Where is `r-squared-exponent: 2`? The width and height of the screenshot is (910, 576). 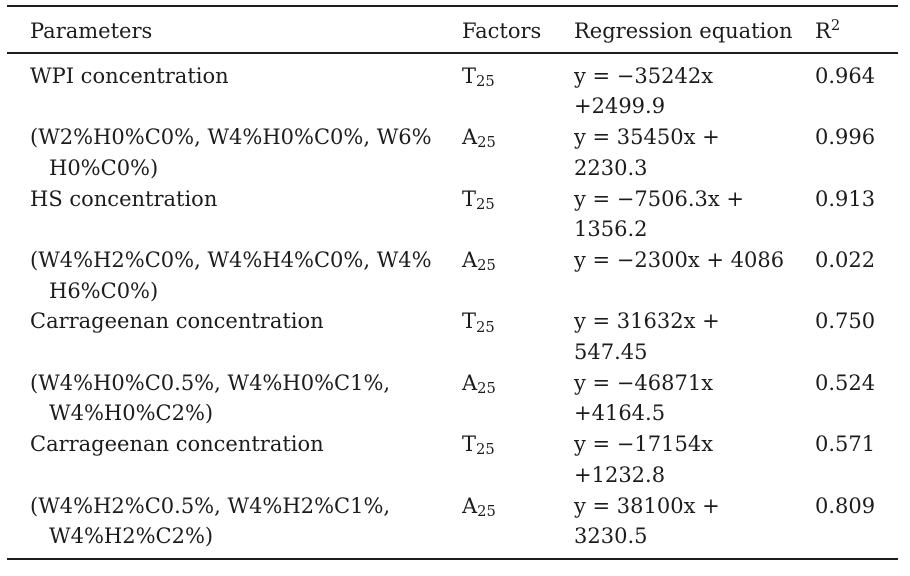 r-squared-exponent: 2 is located at coordinates (835, 25).